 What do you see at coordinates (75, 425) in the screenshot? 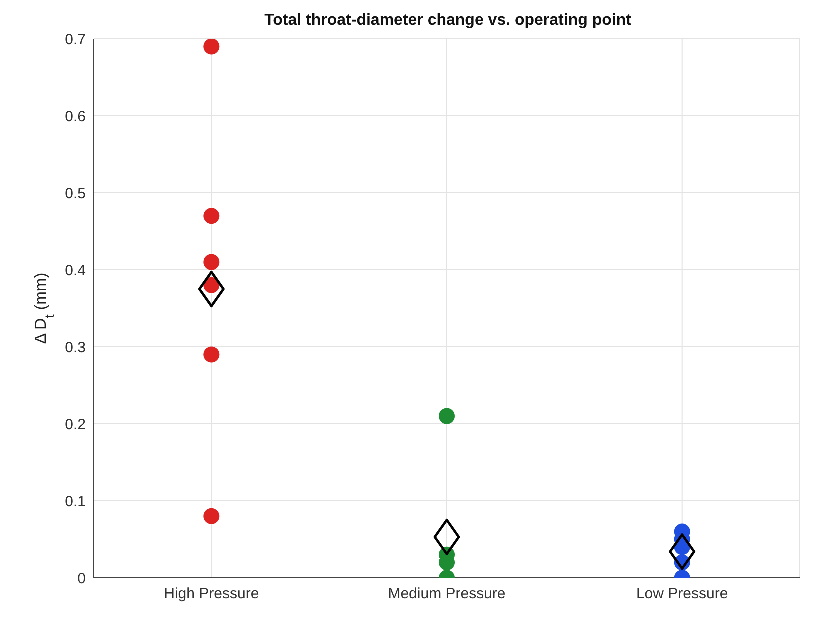
I see `y-tick-label: 0.2` at bounding box center [75, 425].